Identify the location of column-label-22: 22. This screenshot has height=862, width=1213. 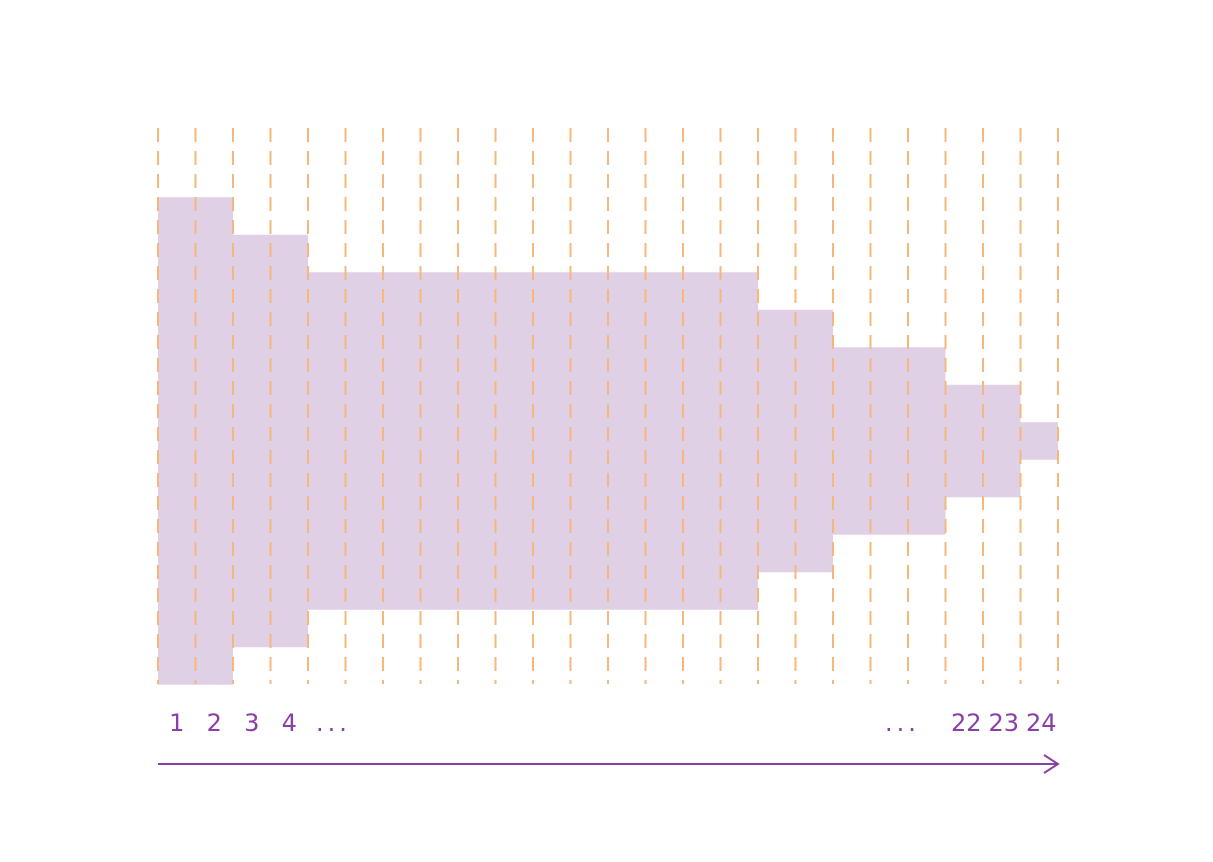
(966, 723).